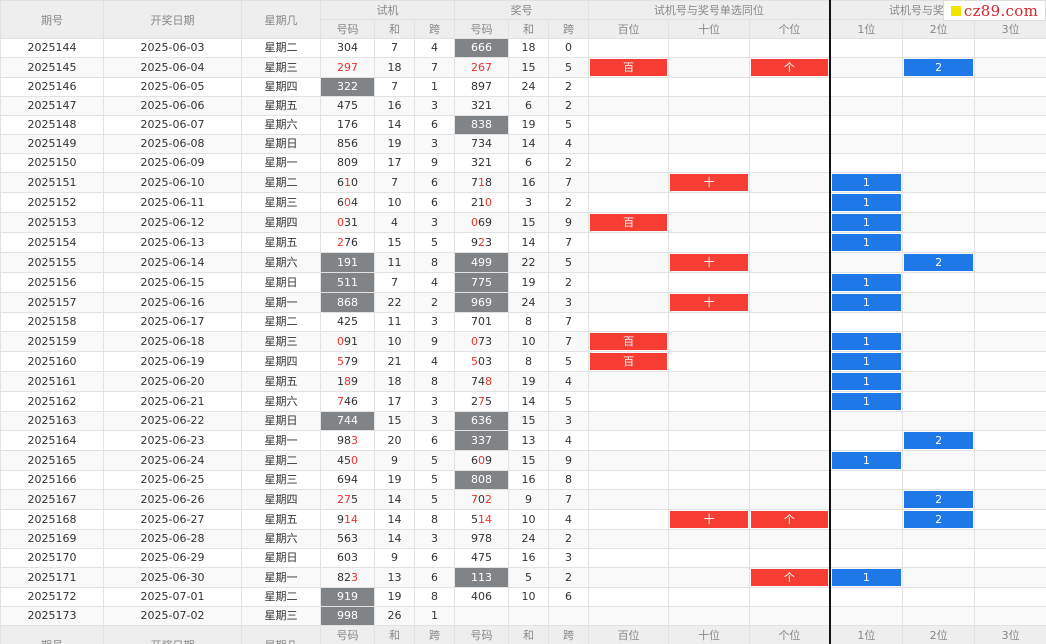 Image resolution: width=1046 pixels, height=644 pixels. What do you see at coordinates (52, 302) in the screenshot?
I see `period-cell: 2025157` at bounding box center [52, 302].